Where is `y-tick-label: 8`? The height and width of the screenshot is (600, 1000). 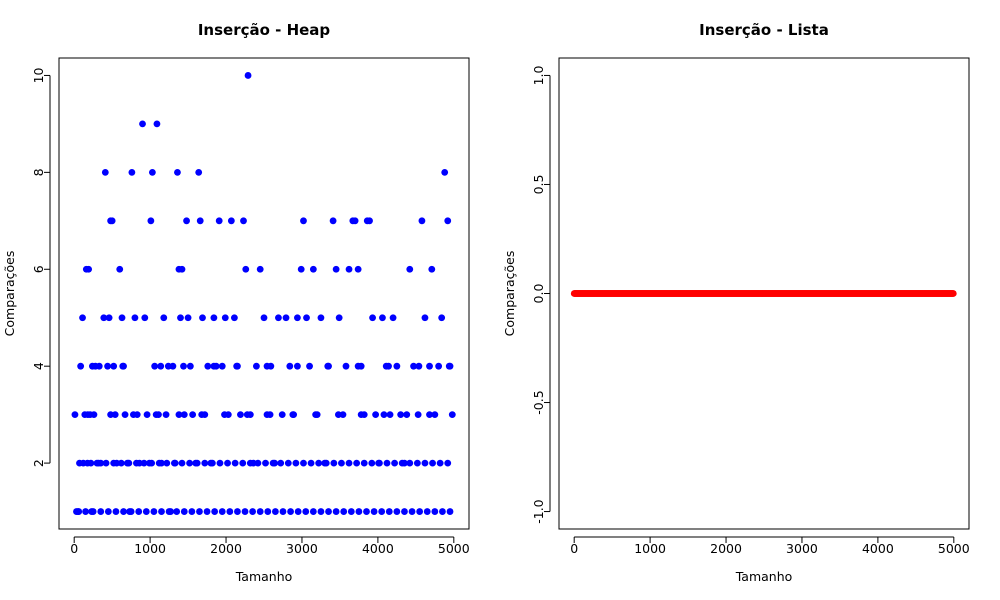
y-tick-label: 8 is located at coordinates (38, 172).